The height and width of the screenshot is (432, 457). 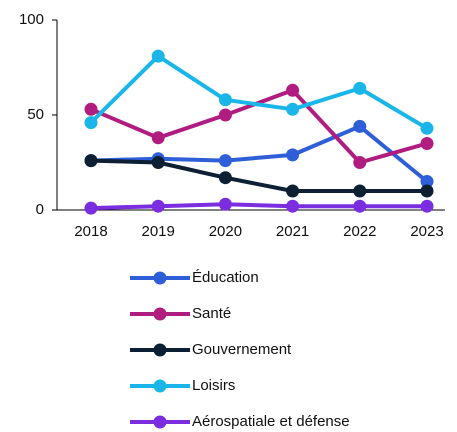 I want to click on x-tick-label: 2022, so click(x=359, y=231).